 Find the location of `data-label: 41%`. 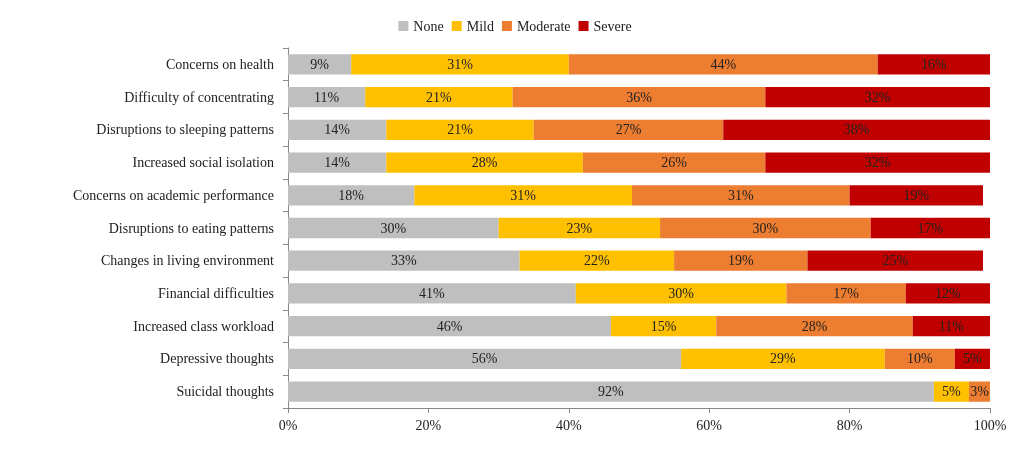

data-label: 41% is located at coordinates (432, 293).